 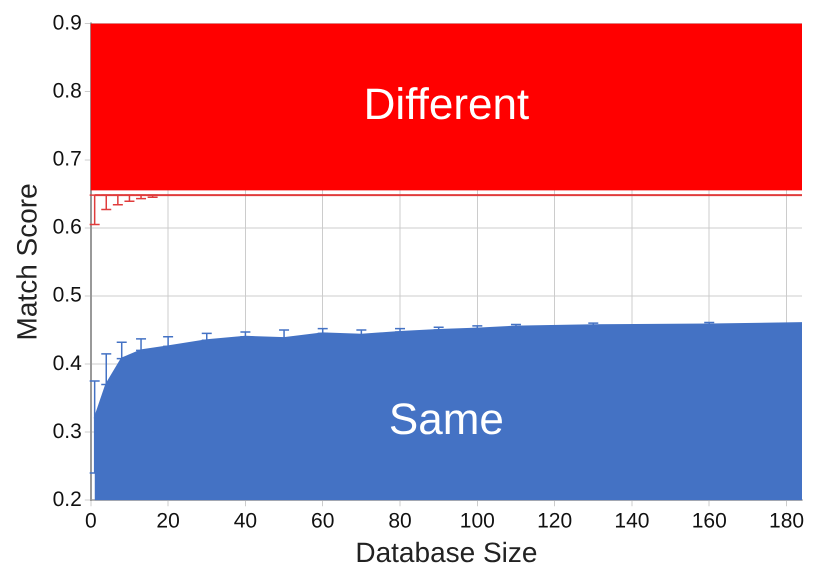 I want to click on y-tick-label: 0.7, so click(x=67, y=159).